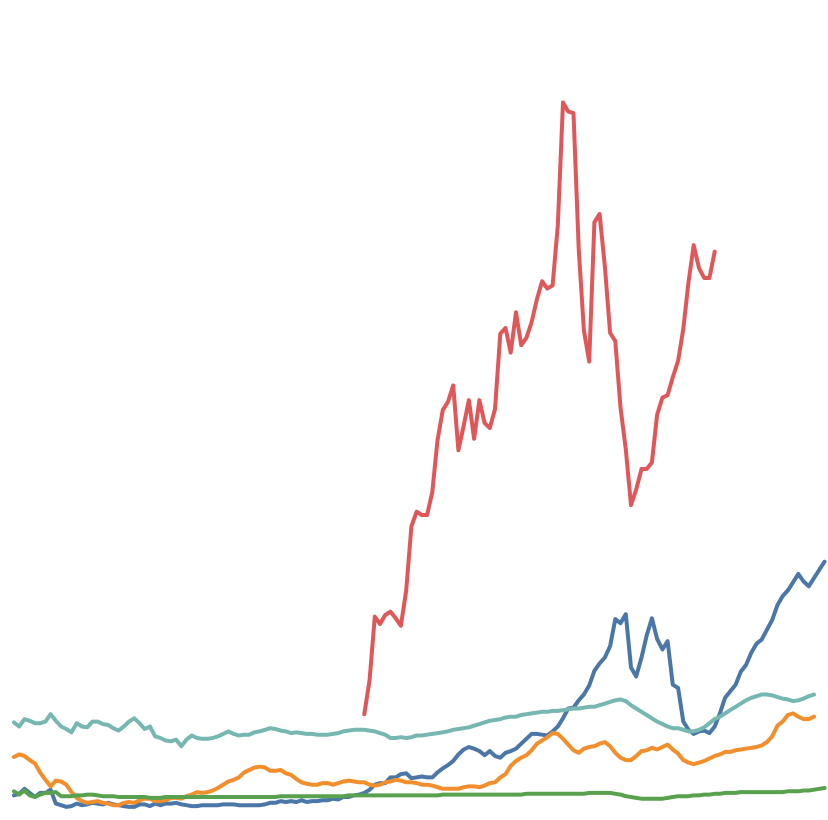 Image resolution: width=828 pixels, height=820 pixels. I want to click on series-line-orange, so click(414, 759).